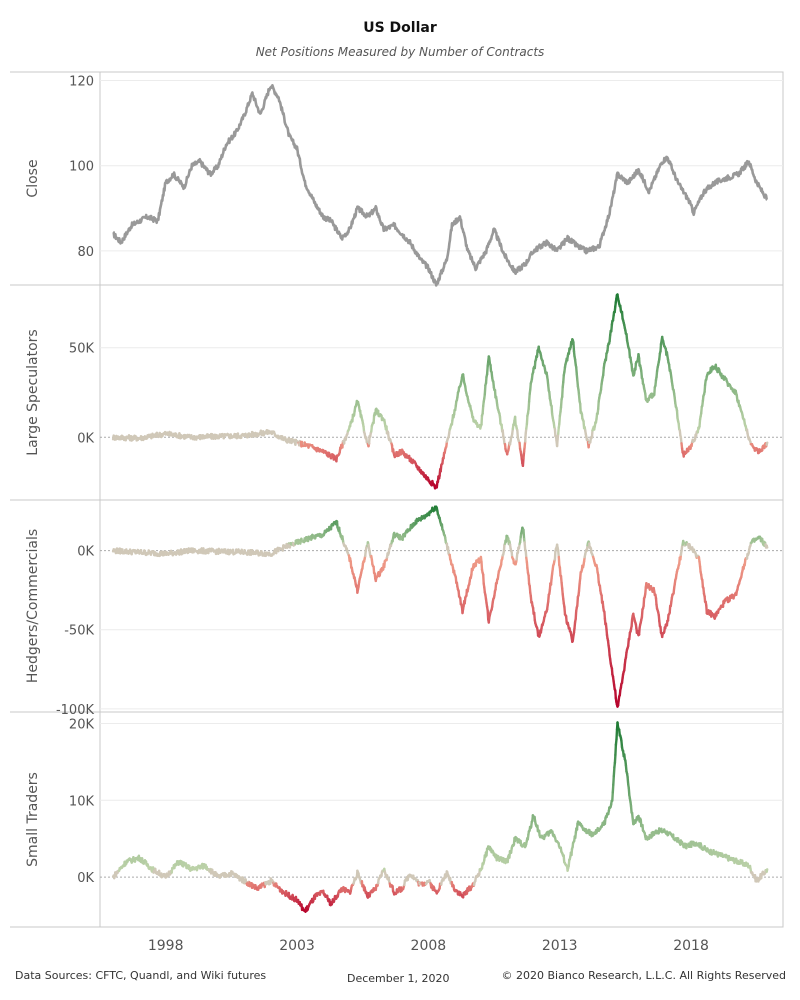  I want to click on y-axis-title: Large Speculators, so click(33, 392).